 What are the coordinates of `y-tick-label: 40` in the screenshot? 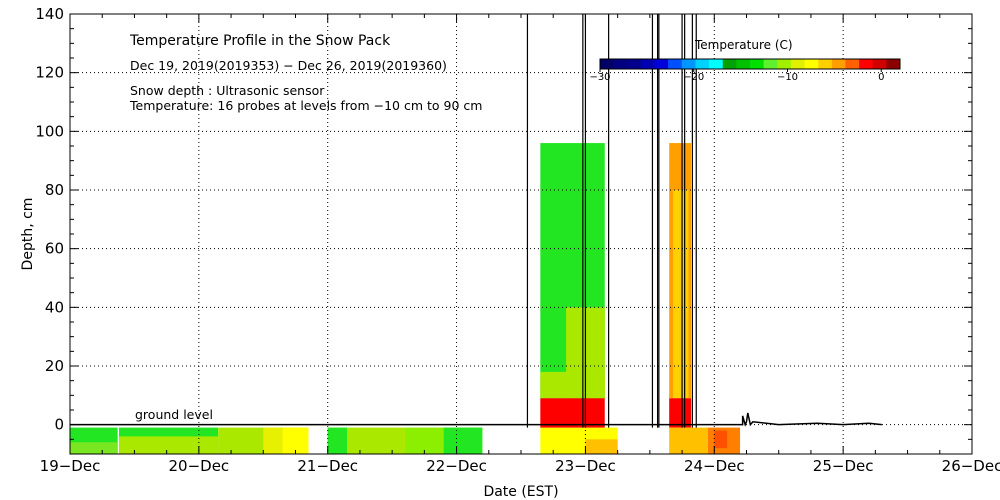 It's located at (54, 307).